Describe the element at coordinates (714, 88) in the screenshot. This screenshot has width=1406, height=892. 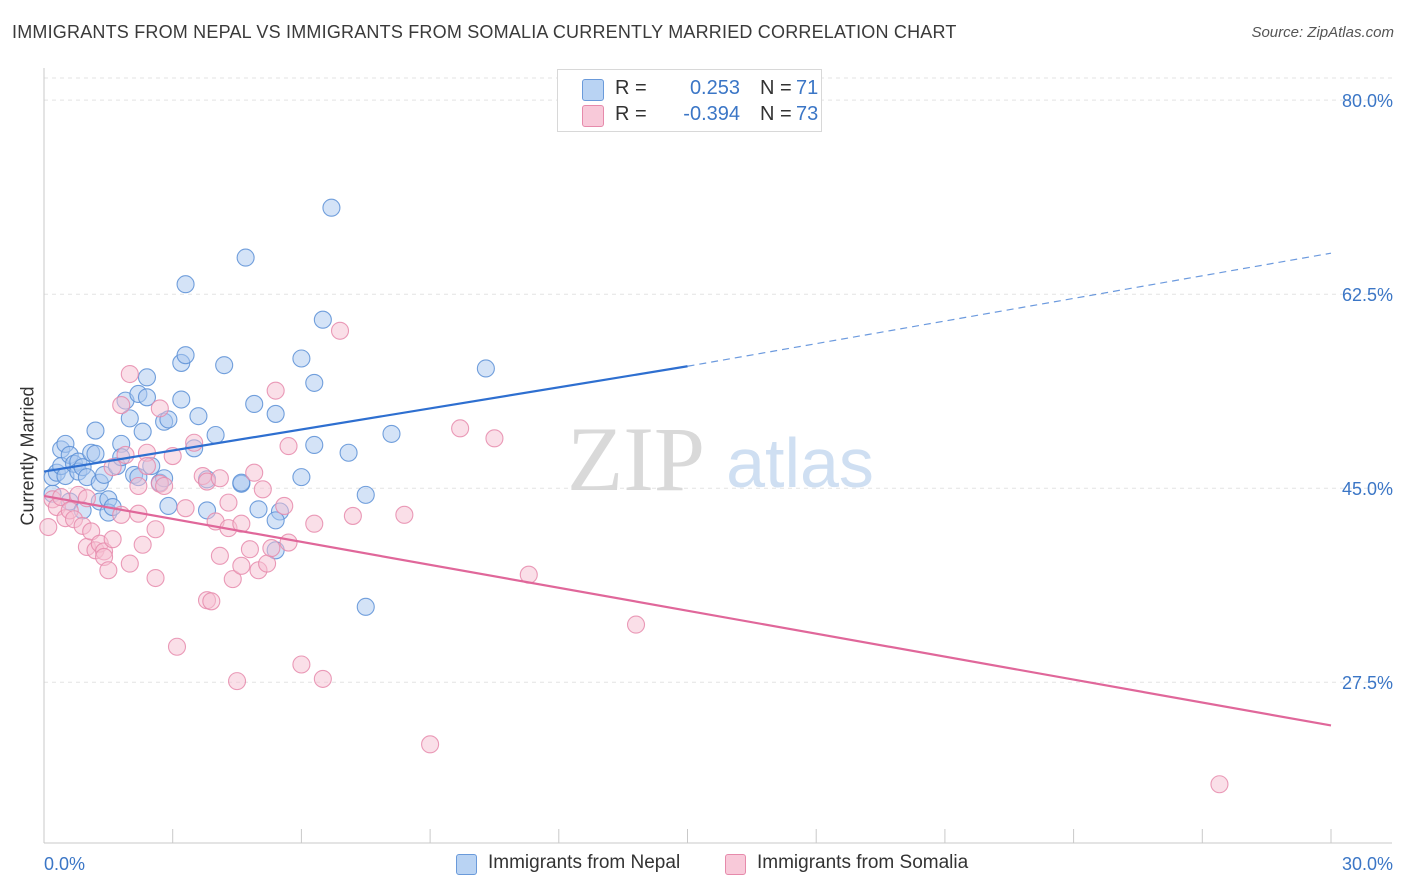
I see `legend-r-value: 0.253` at that location.